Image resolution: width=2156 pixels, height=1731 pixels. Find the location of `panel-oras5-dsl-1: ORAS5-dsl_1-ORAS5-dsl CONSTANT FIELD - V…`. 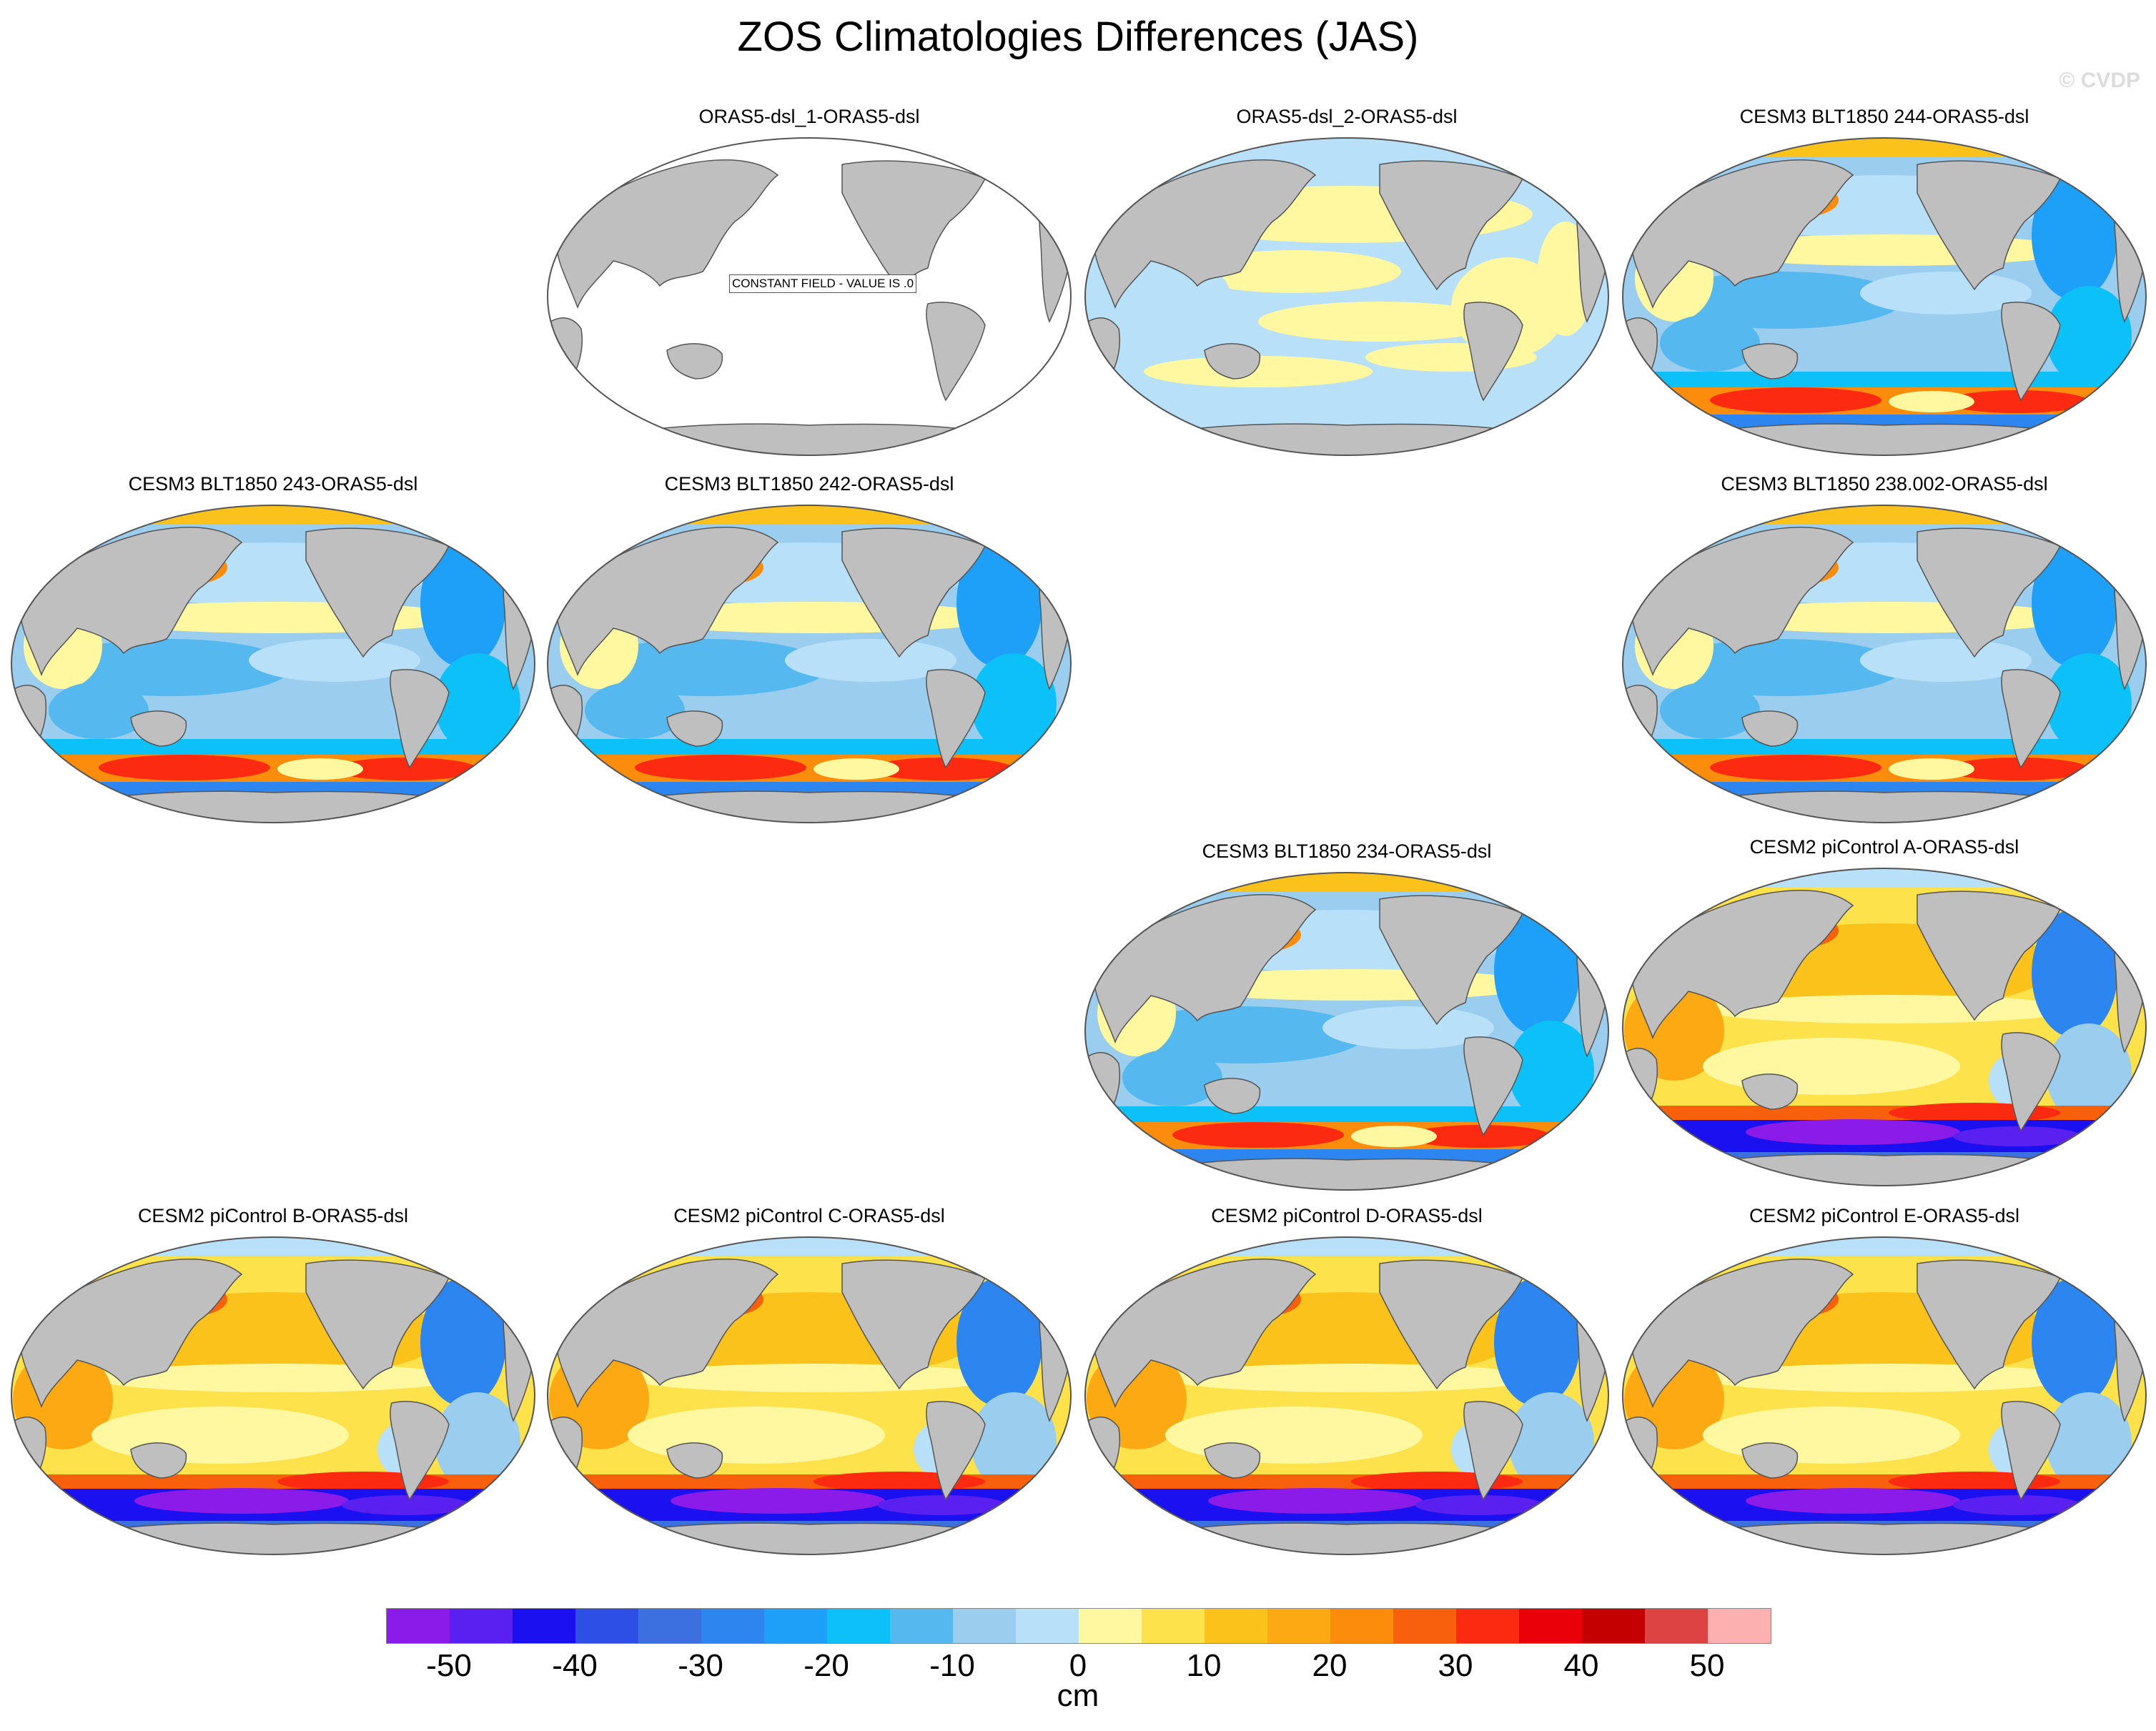

panel-oras5-dsl-1: ORAS5-dsl_1-ORAS5-dsl CONSTANT FIELD - V… is located at coordinates (809, 284).